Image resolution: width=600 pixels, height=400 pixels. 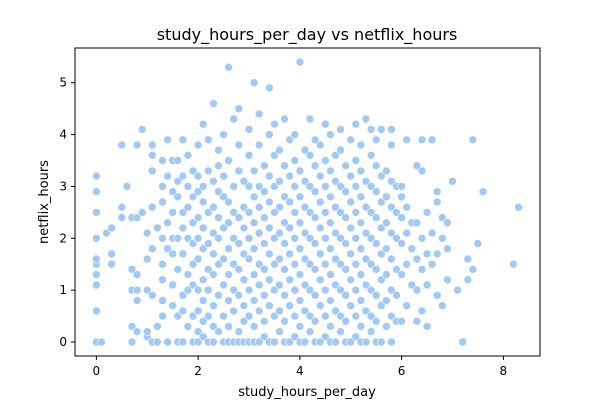 I want to click on y-axis-label: netflix_hours, so click(x=44, y=202).